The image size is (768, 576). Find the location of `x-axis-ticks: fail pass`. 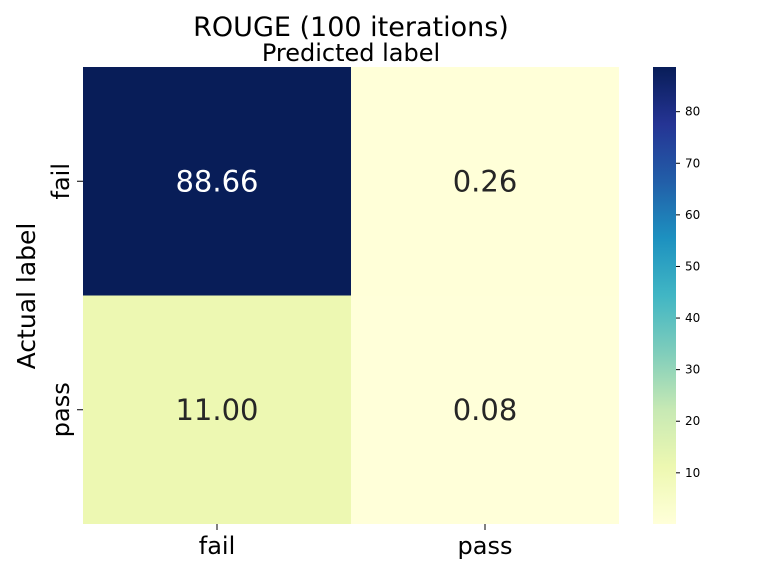

x-axis-ticks: fail pass is located at coordinates (356, 542).